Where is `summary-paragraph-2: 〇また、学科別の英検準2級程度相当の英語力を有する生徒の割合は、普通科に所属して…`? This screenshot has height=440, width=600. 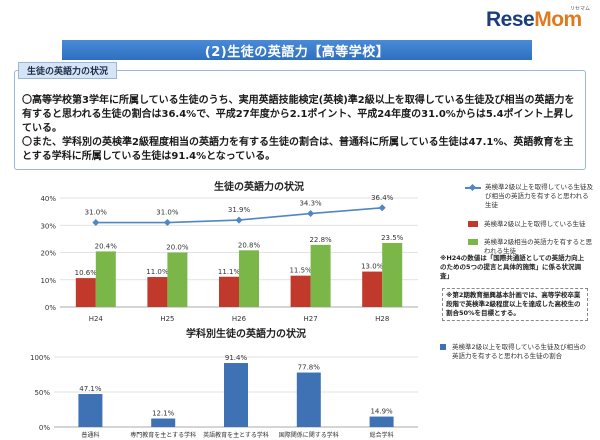 summary-paragraph-2: 〇また、学科別の英検準2級程度相当の英語力を有する生徒の割合は、普通科に所属して… is located at coordinates (298, 149).